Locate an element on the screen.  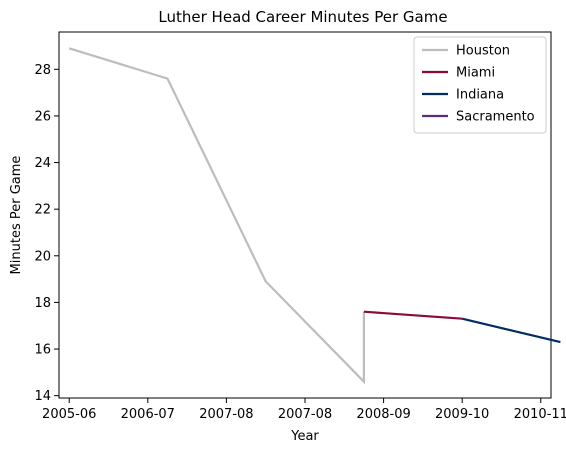
y-tick-label: 16 is located at coordinates (42, 350).